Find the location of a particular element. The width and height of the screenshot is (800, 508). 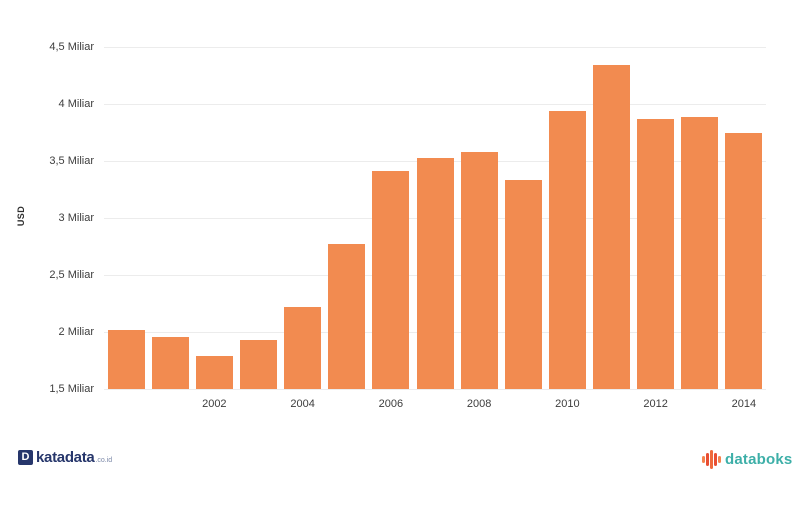

katadata-wordmark: katadata is located at coordinates (65, 457).